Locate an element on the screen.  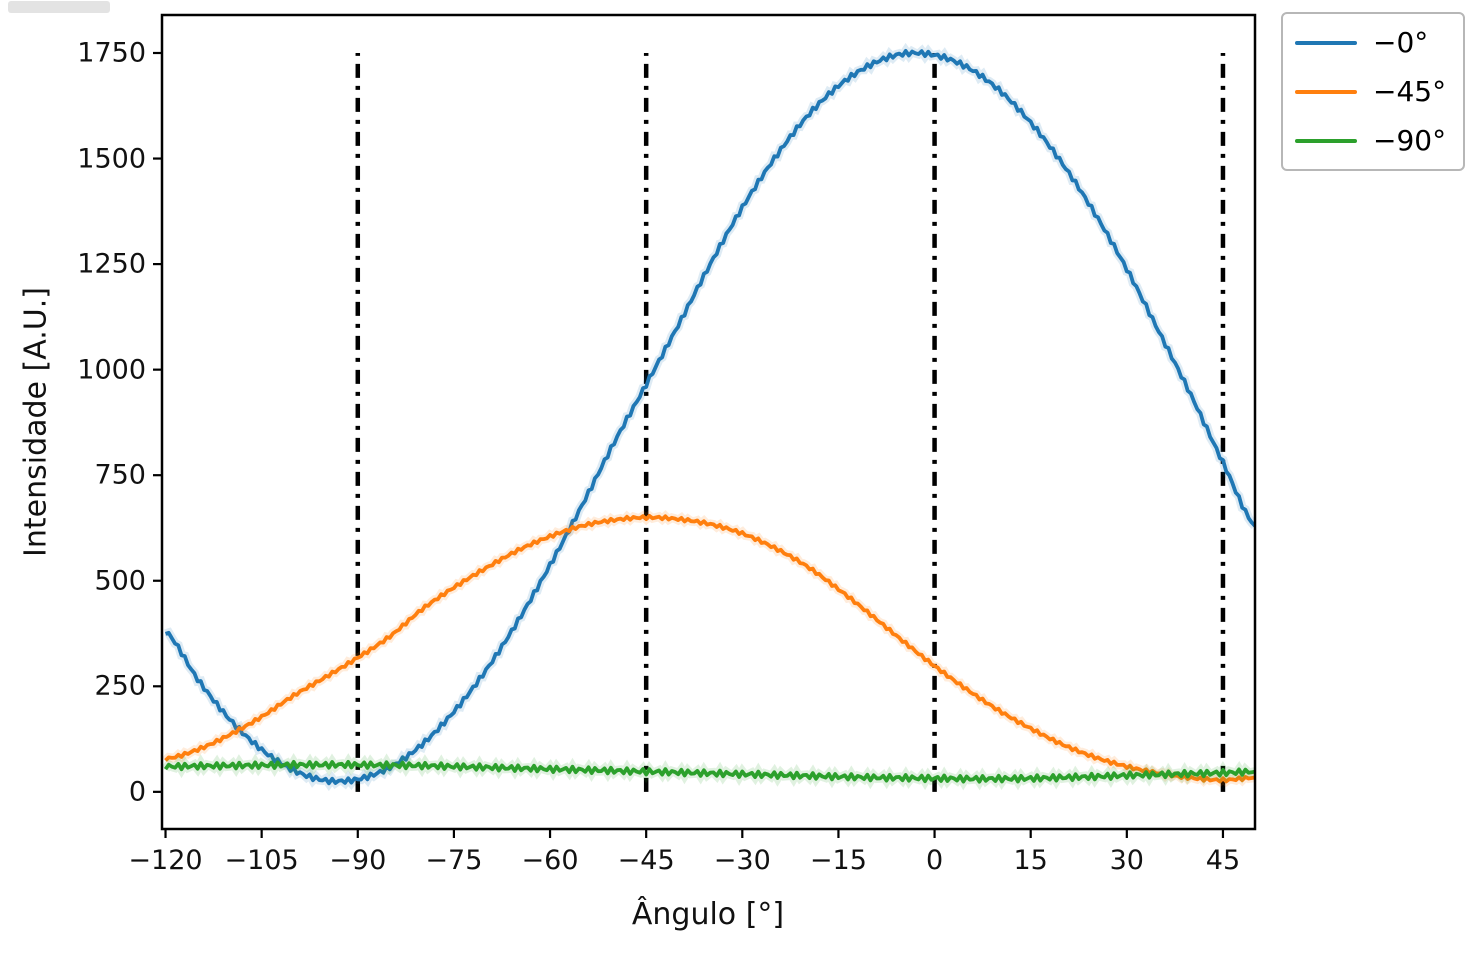
y-tick-label-1000: 1000 is located at coordinates (111, 370).